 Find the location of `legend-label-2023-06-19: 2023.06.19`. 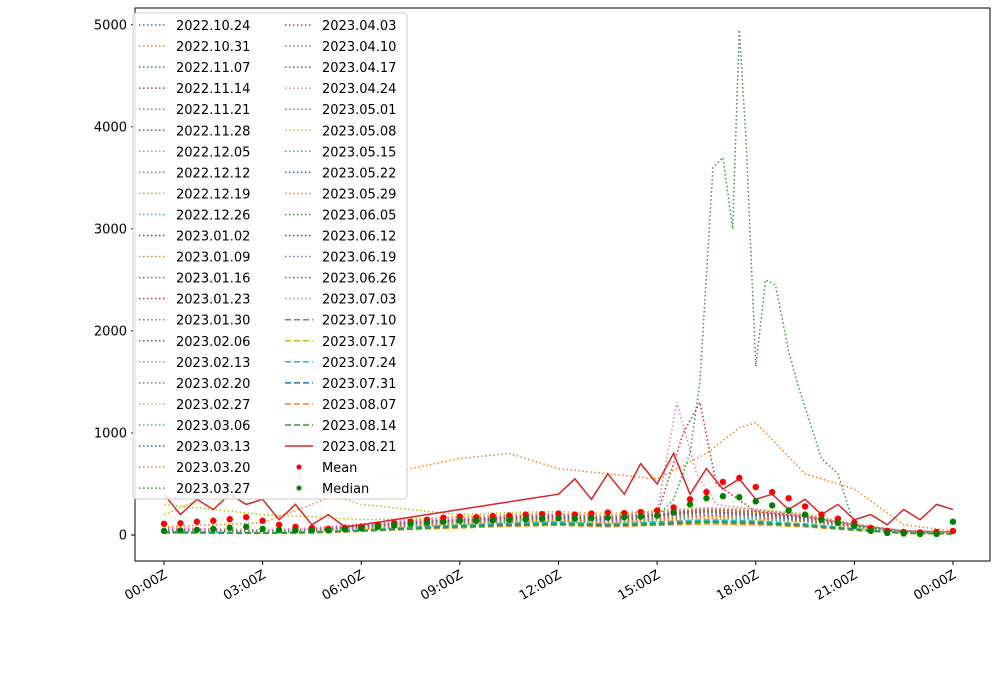

legend-label-2023-06-19: 2023.06.19 is located at coordinates (359, 258).